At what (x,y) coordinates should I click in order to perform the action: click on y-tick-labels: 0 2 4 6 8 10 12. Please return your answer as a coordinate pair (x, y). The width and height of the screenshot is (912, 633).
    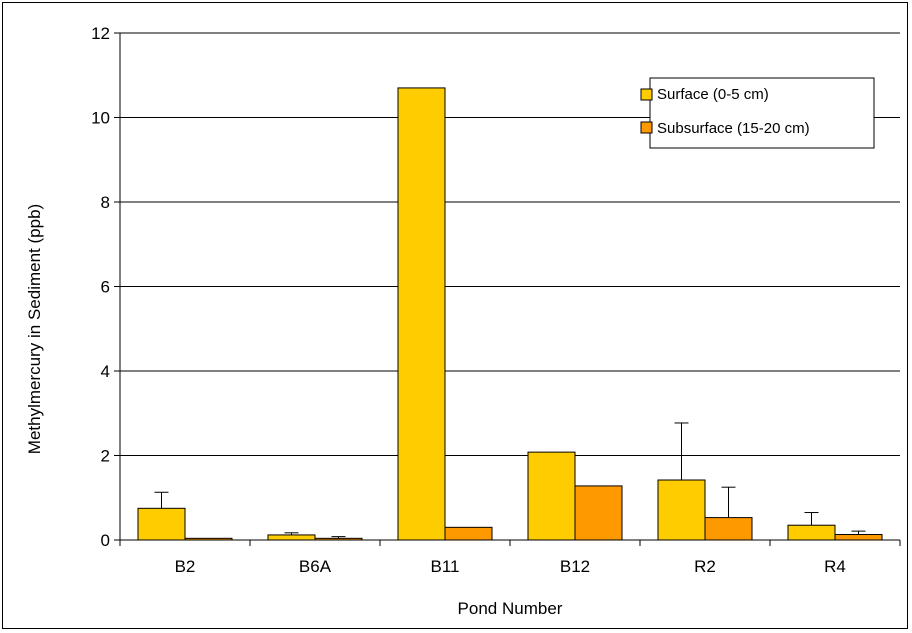
    Looking at the image, I should click on (100, 287).